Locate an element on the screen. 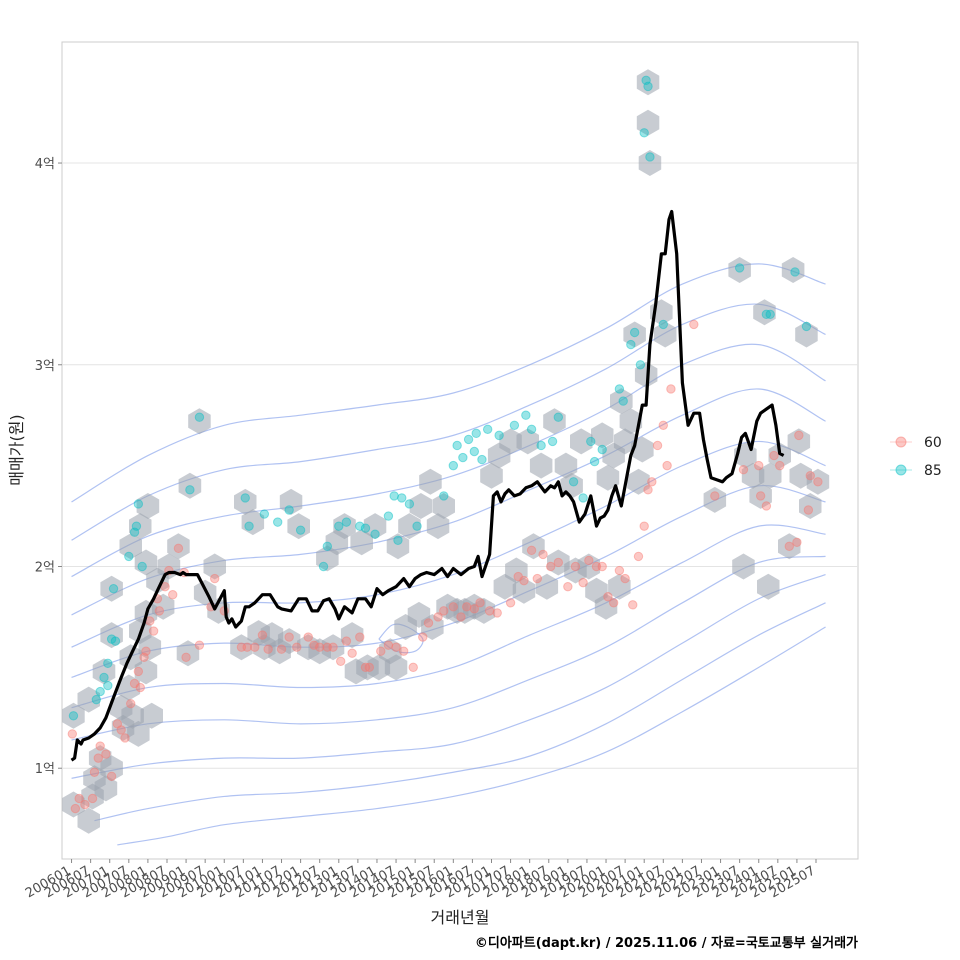 The height and width of the screenshot is (960, 960). y-axis: 1억 2억 3억 4억 is located at coordinates (48, 467).